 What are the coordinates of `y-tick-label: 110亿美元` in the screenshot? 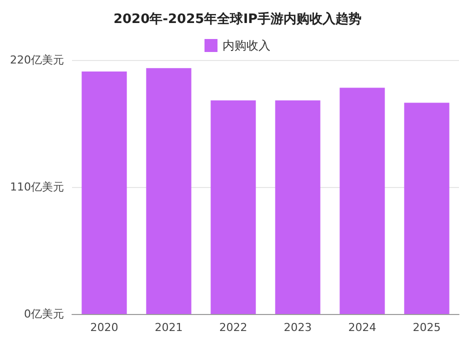 It's located at (37, 187).